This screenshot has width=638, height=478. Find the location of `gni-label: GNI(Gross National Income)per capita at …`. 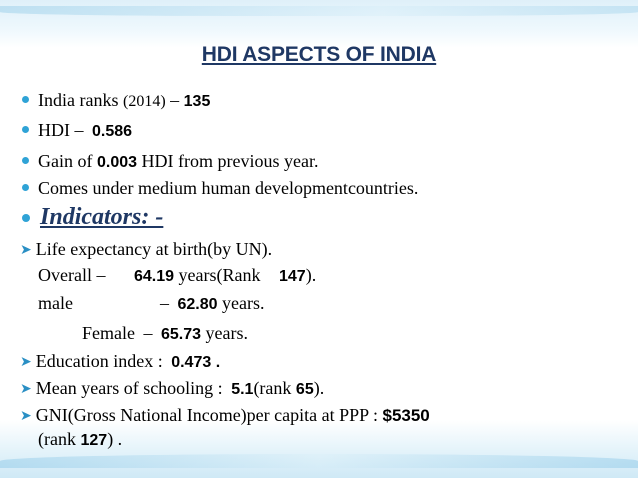

gni-label: GNI(Gross National Income)per capita at … is located at coordinates (206, 415).